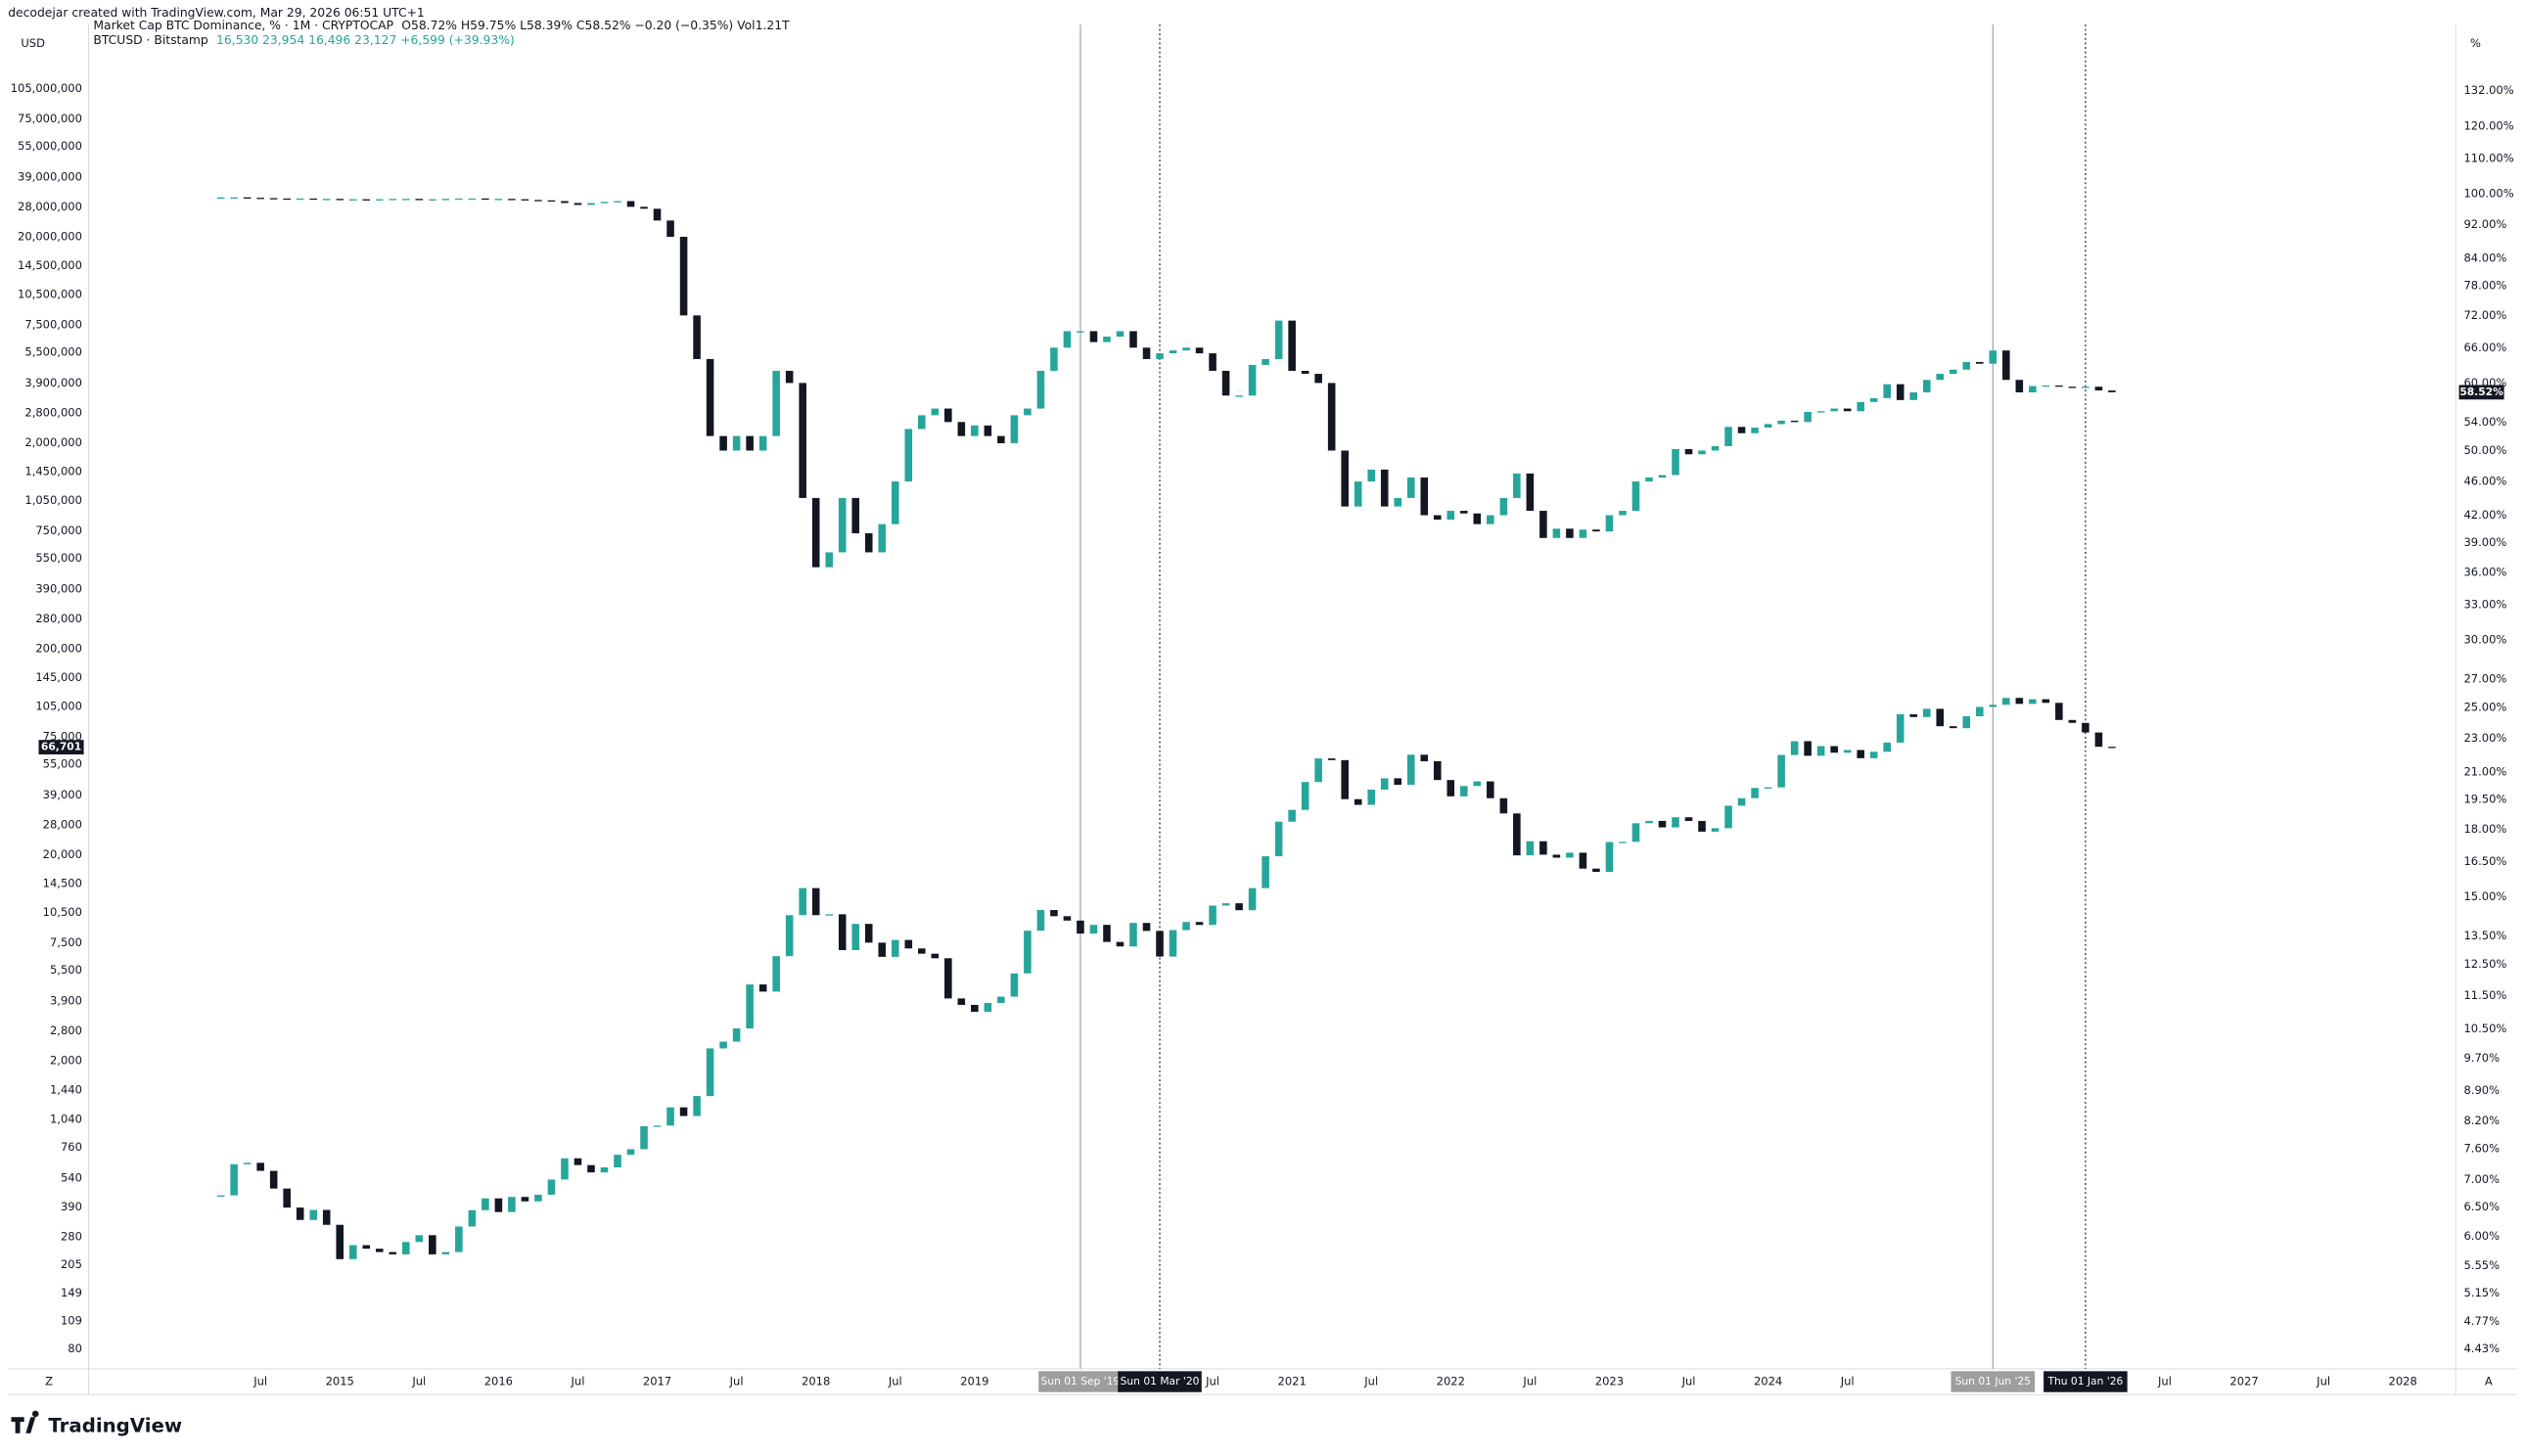 The width and height of the screenshot is (2525, 1456). Describe the element at coordinates (2484, 896) in the screenshot. I see `y-tick-label: 15.00%` at that location.